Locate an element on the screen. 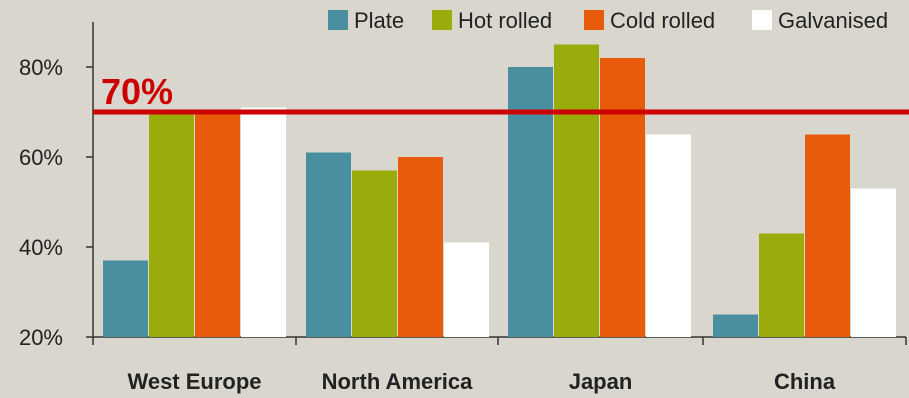 Image resolution: width=909 pixels, height=398 pixels. legend-label: Cold rolled is located at coordinates (662, 20).